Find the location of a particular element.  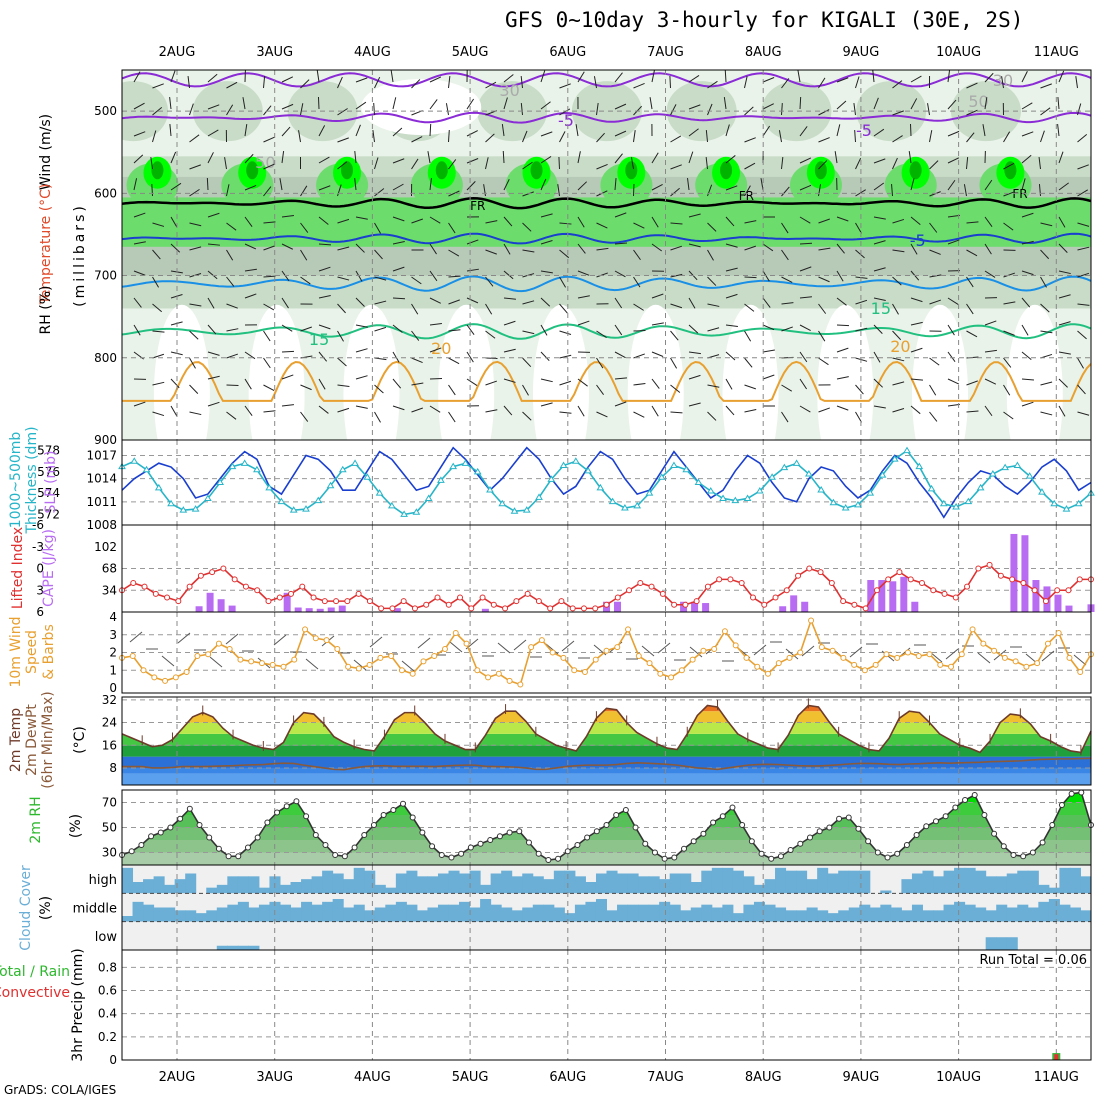

cloud-blocks is located at coordinates (607, 907).